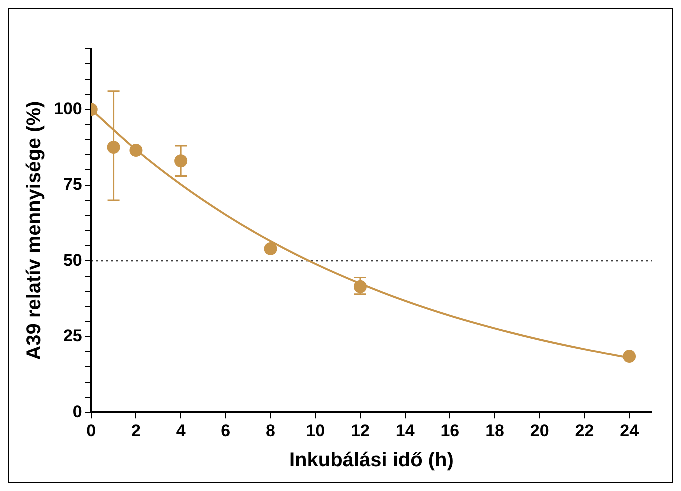  Describe the element at coordinates (371, 461) in the screenshot. I see `x-axis-title: Inkubálási idő (h)` at that location.